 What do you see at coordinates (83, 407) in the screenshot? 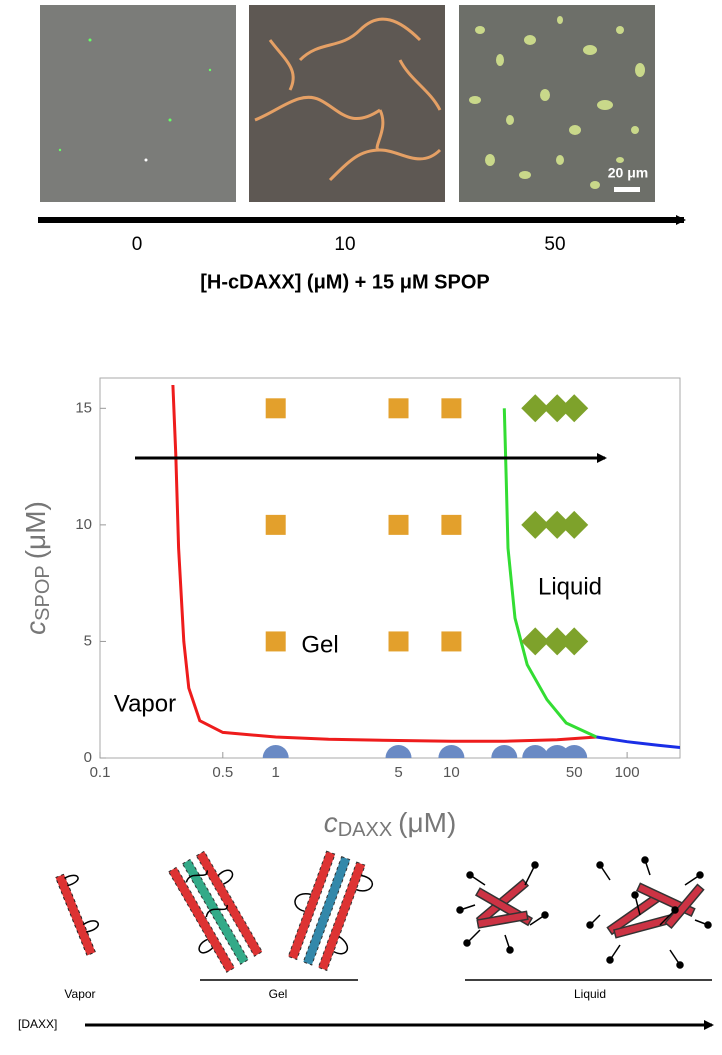
I see `y-tick-label: 15` at bounding box center [83, 407].